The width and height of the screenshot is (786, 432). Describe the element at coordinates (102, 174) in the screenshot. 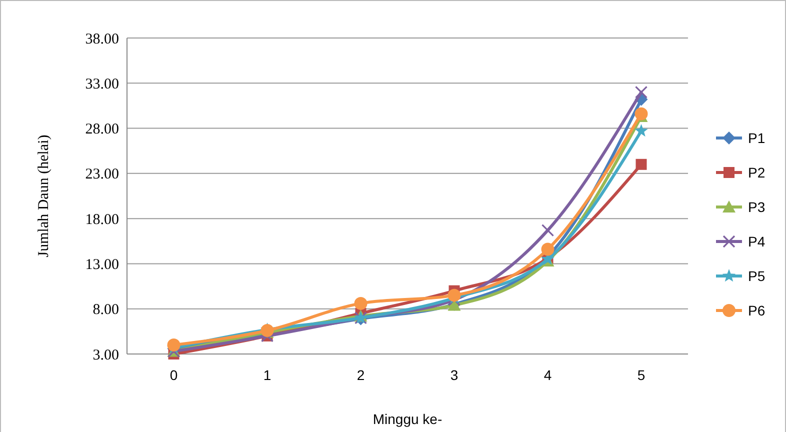

I see `y-tick-label: 23.00` at that location.